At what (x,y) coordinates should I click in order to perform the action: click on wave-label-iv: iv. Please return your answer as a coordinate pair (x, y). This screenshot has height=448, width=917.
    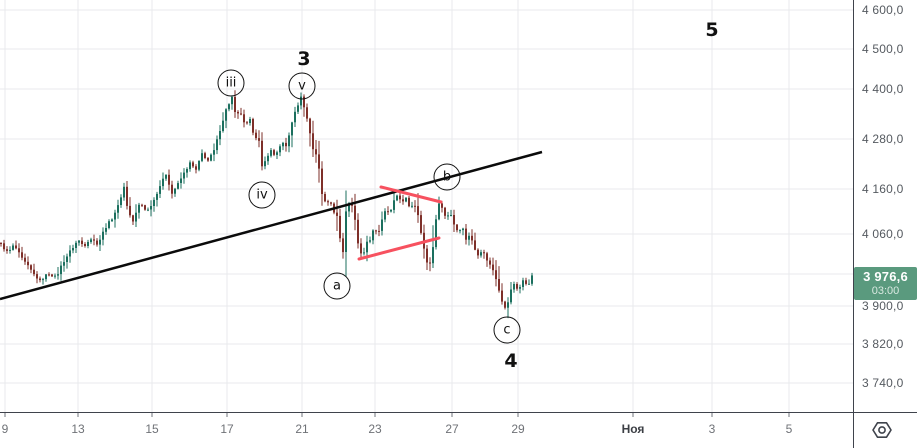
    Looking at the image, I should click on (262, 195).